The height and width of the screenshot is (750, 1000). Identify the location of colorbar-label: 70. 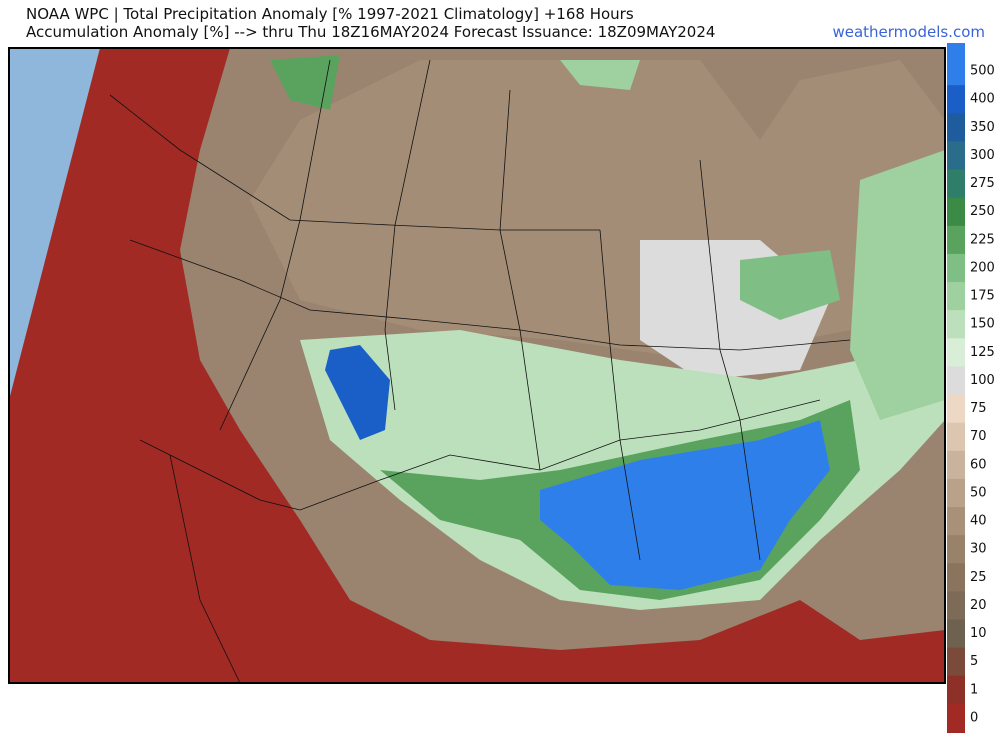
(978, 436).